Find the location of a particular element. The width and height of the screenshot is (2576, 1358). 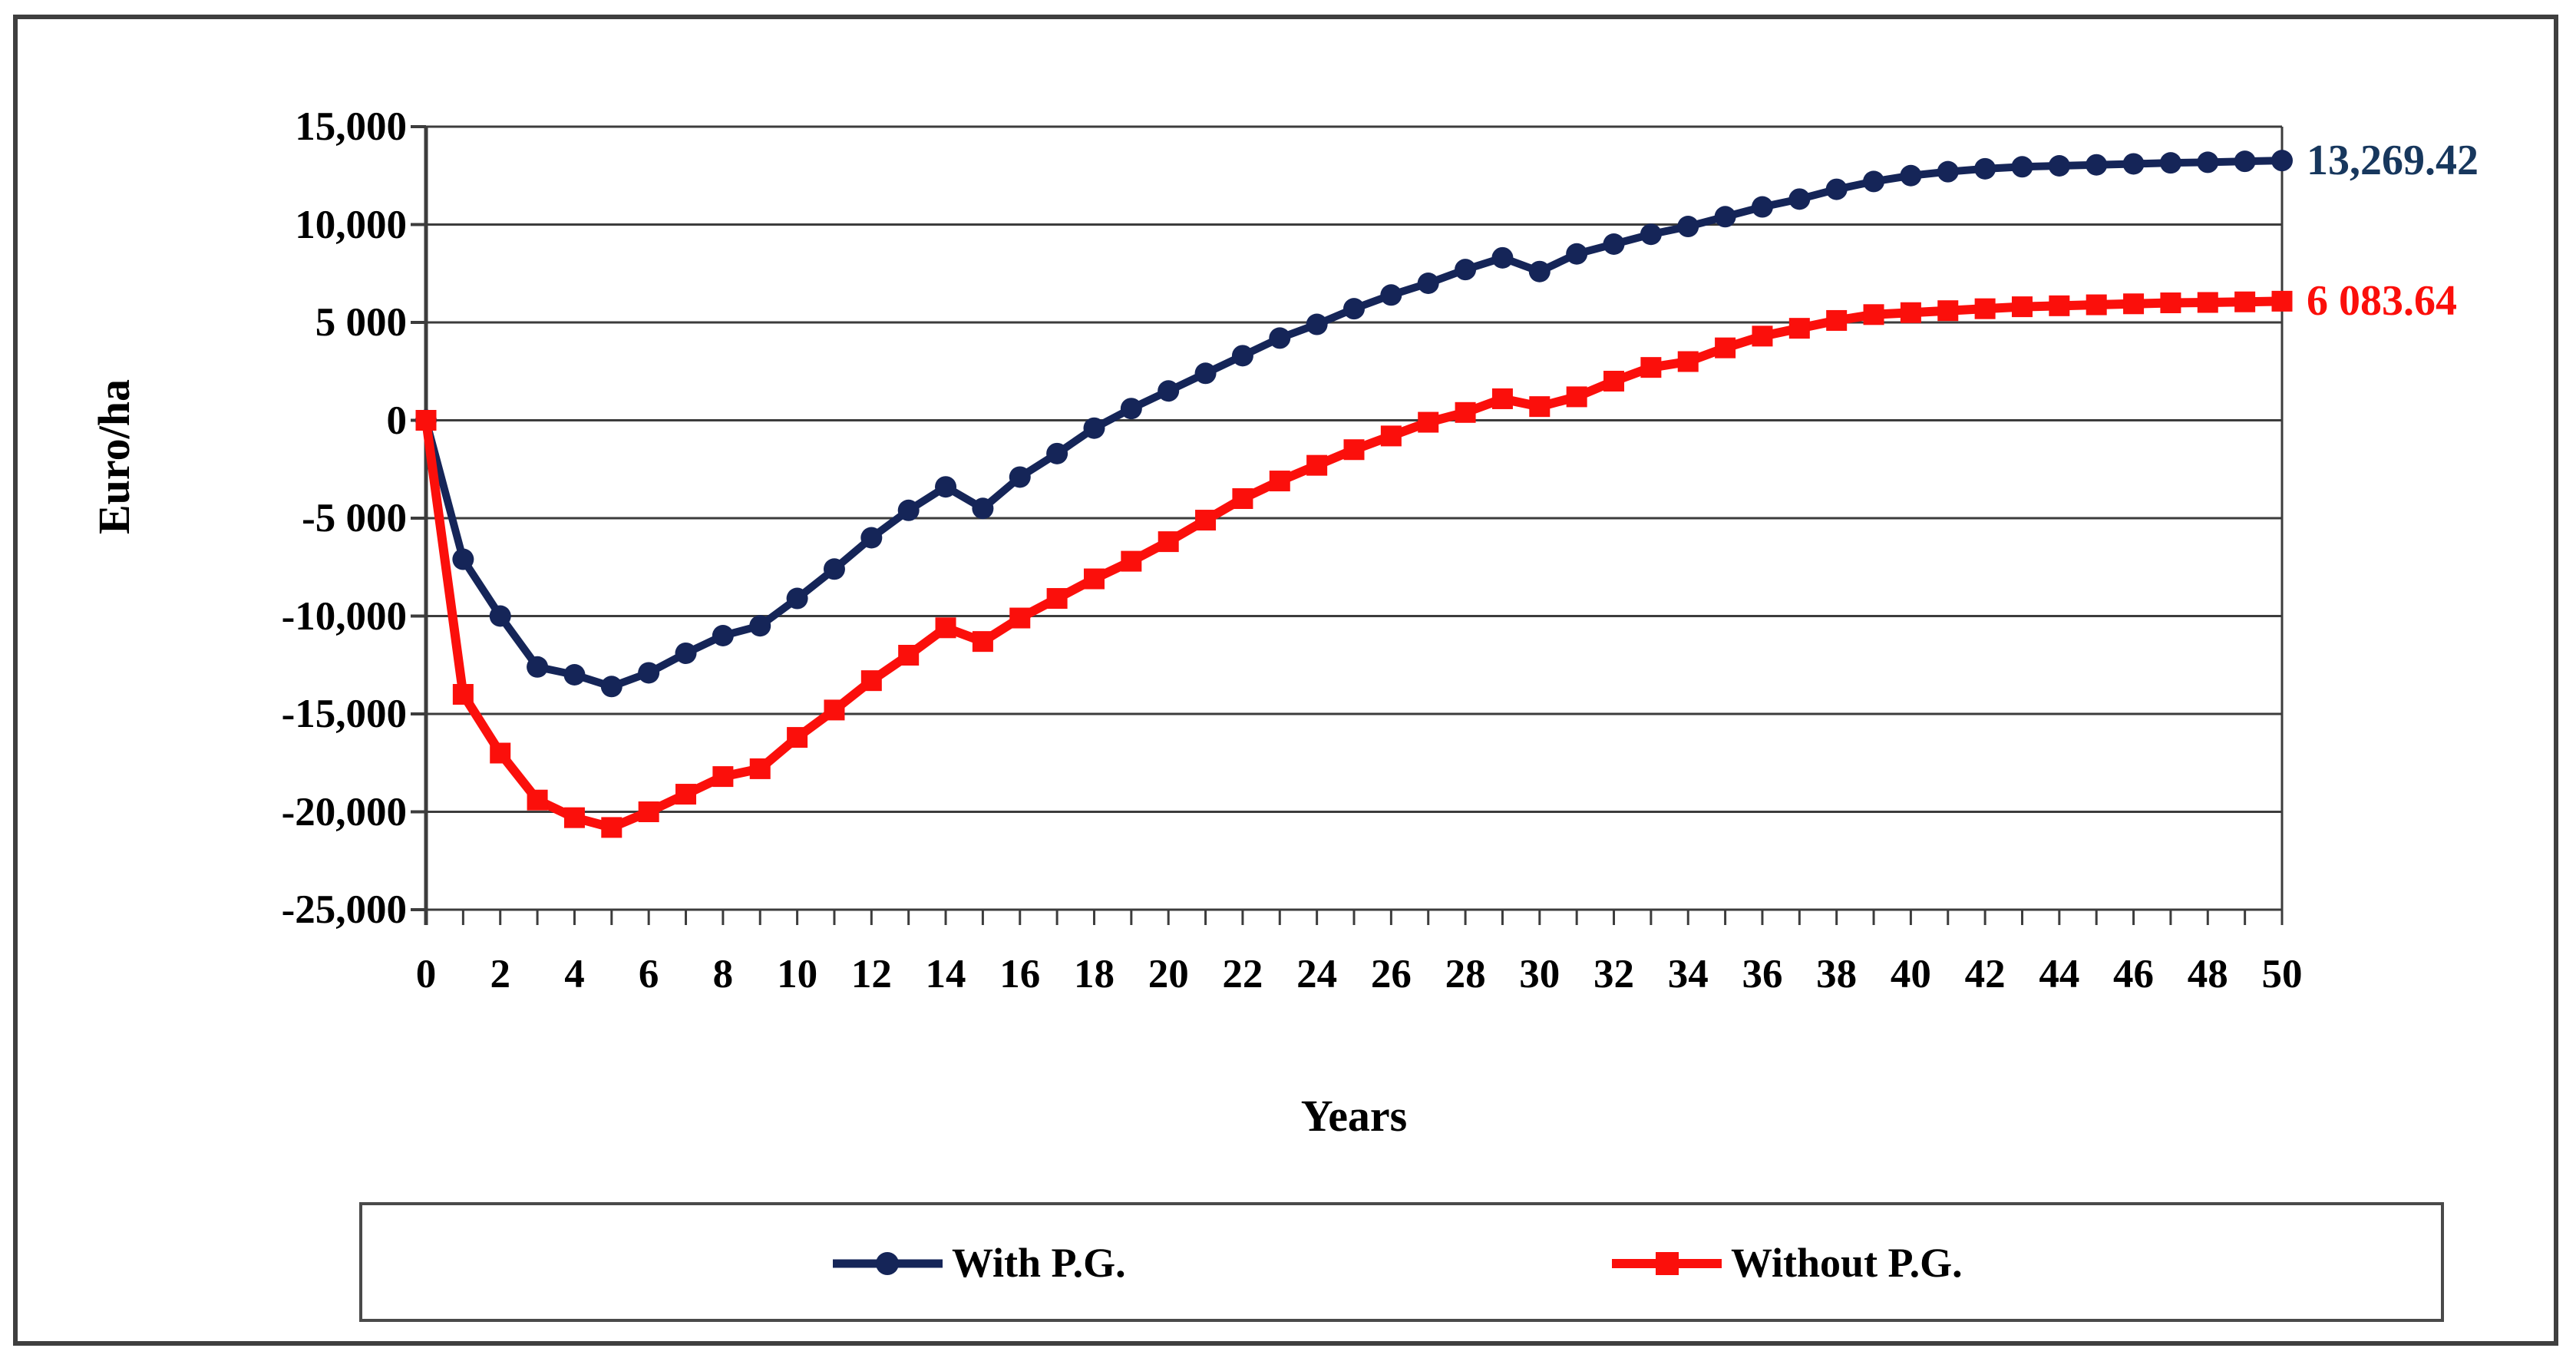

x-axis-tick-label: 8 is located at coordinates (723, 974).